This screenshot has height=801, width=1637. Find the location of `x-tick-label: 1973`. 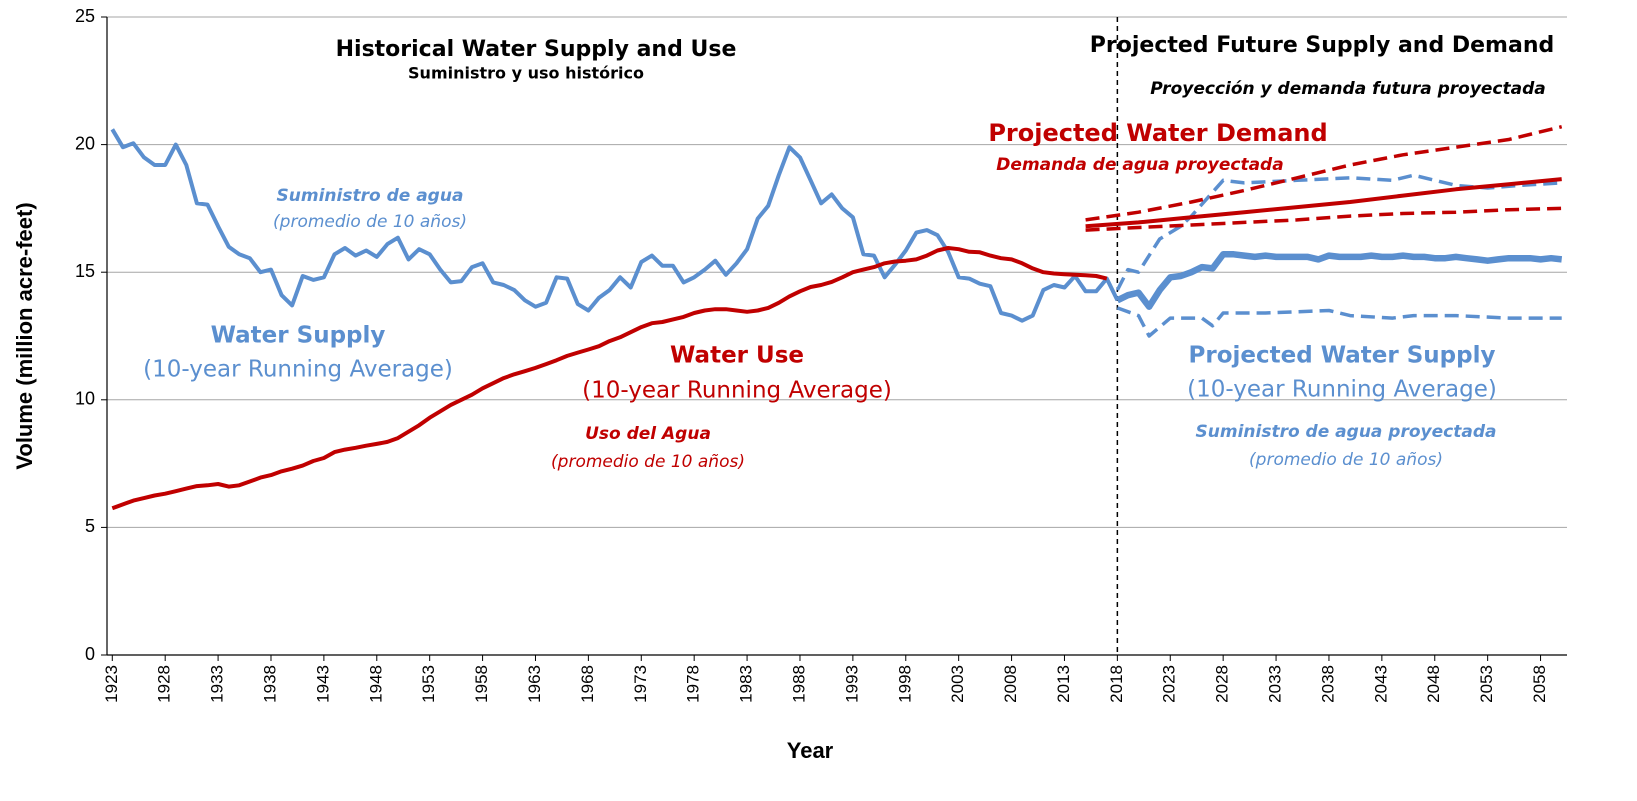

x-tick-label: 1973 is located at coordinates (640, 684).